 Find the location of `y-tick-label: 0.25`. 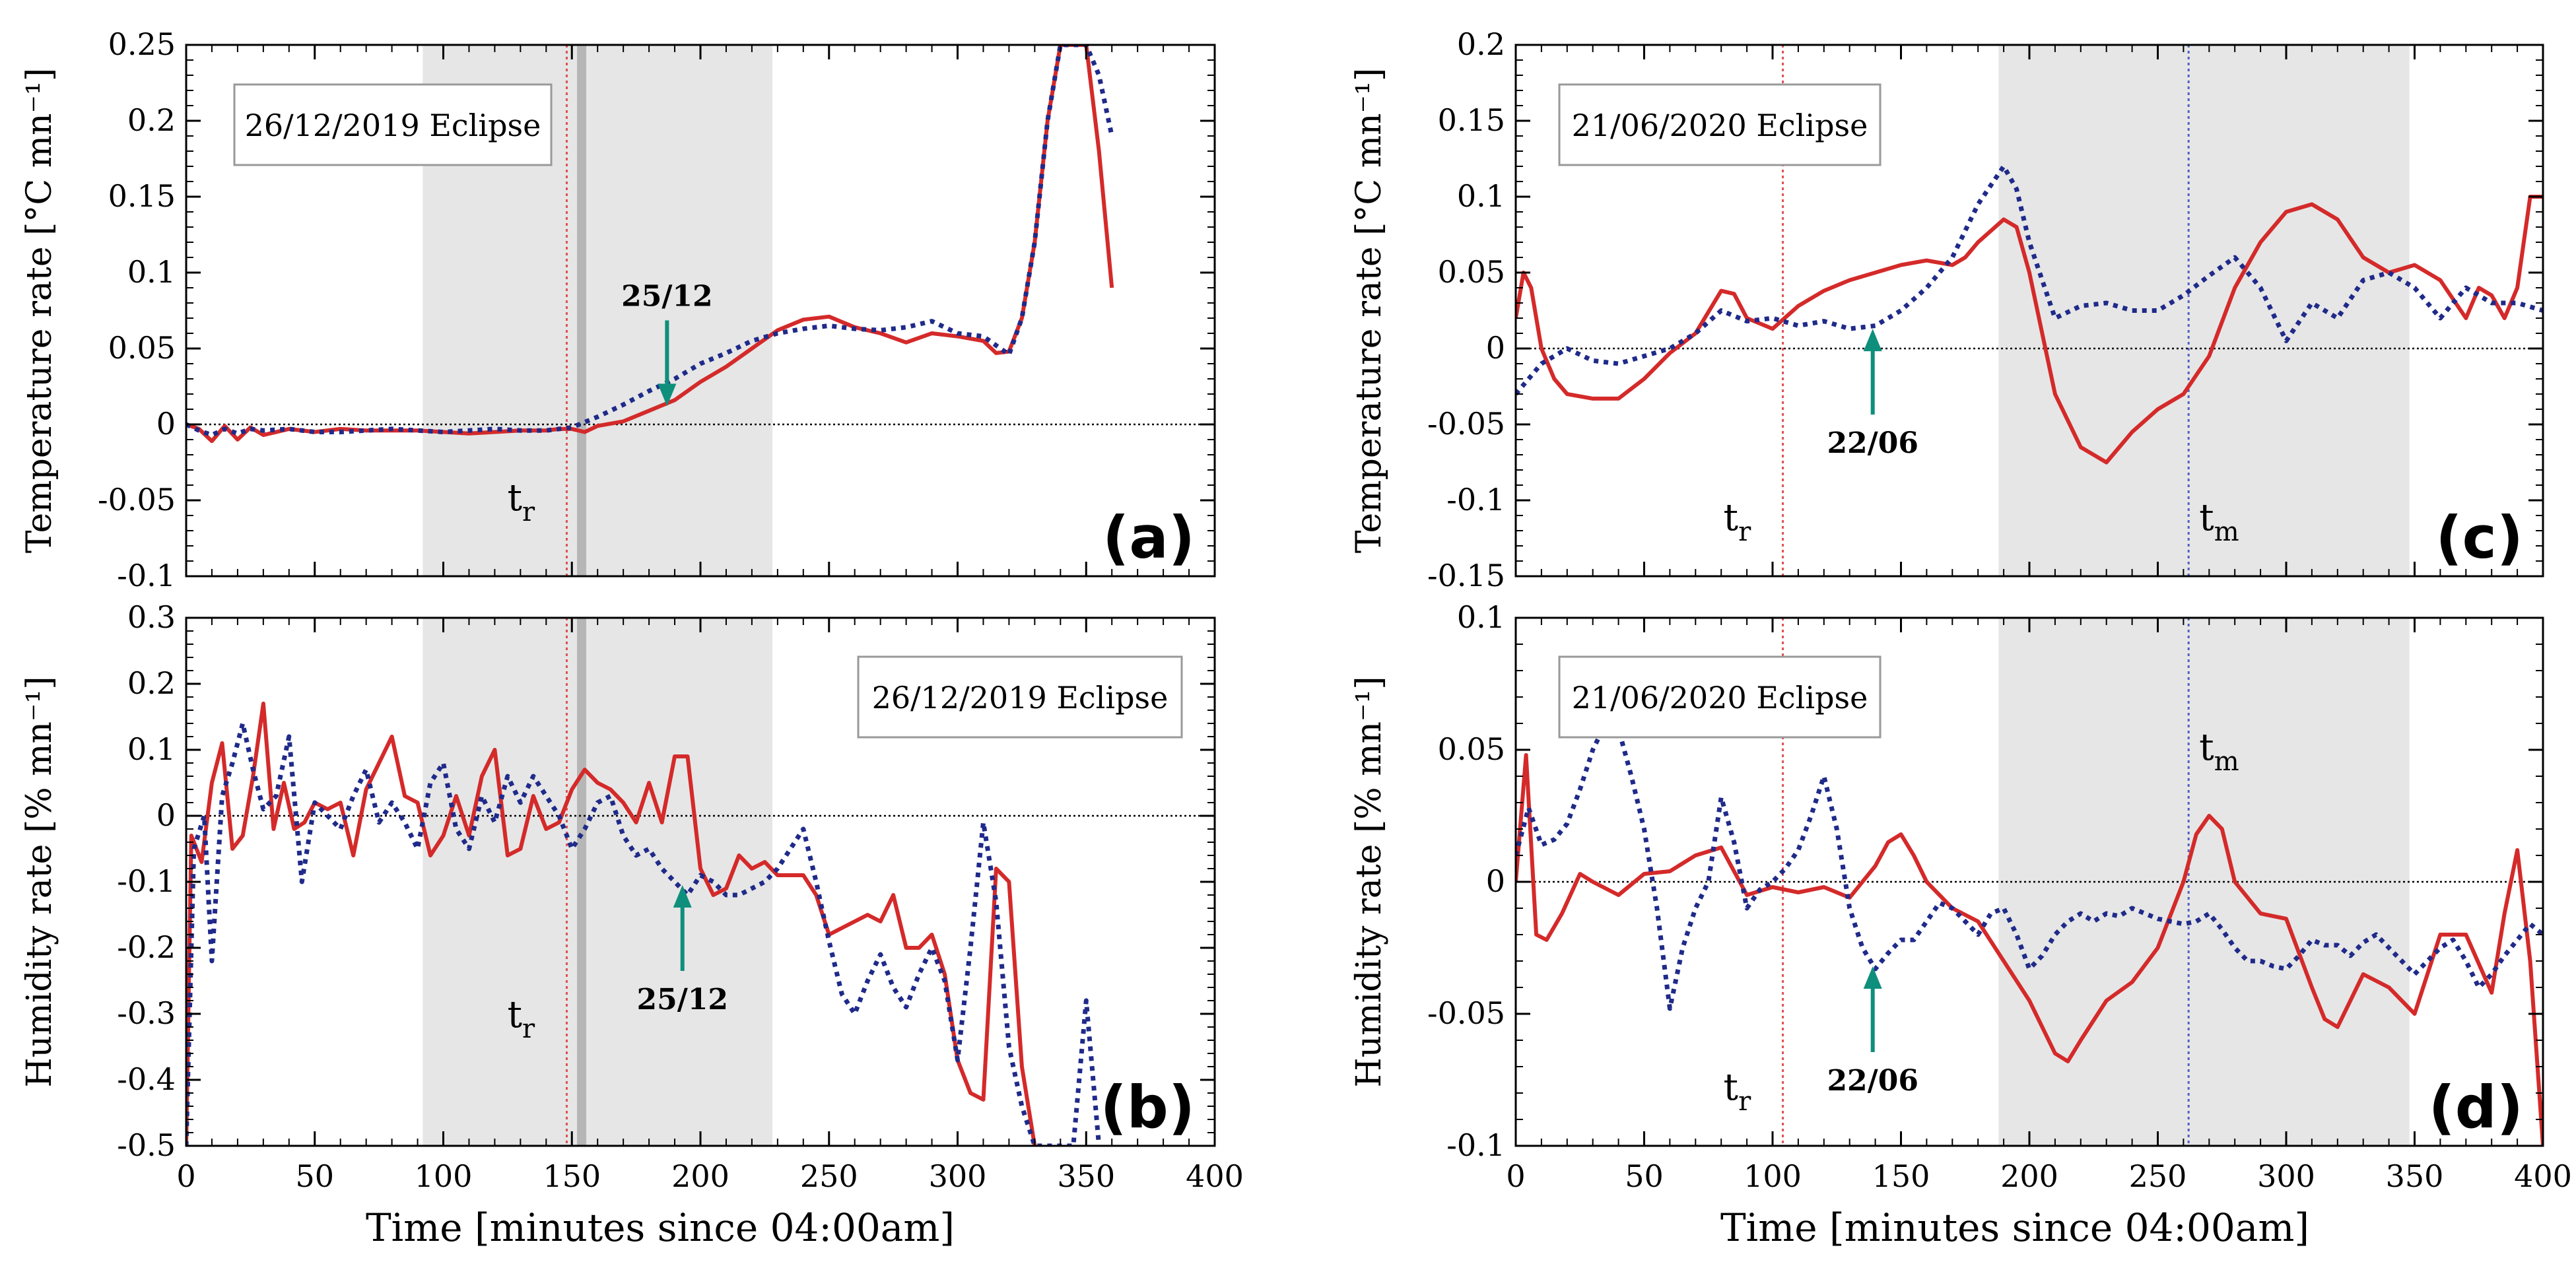

y-tick-label: 0.25 is located at coordinates (142, 44).